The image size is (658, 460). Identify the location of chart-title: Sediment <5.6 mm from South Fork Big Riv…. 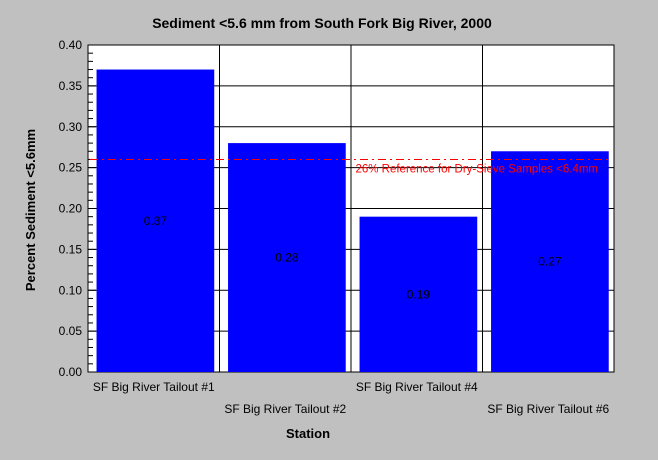
(322, 23).